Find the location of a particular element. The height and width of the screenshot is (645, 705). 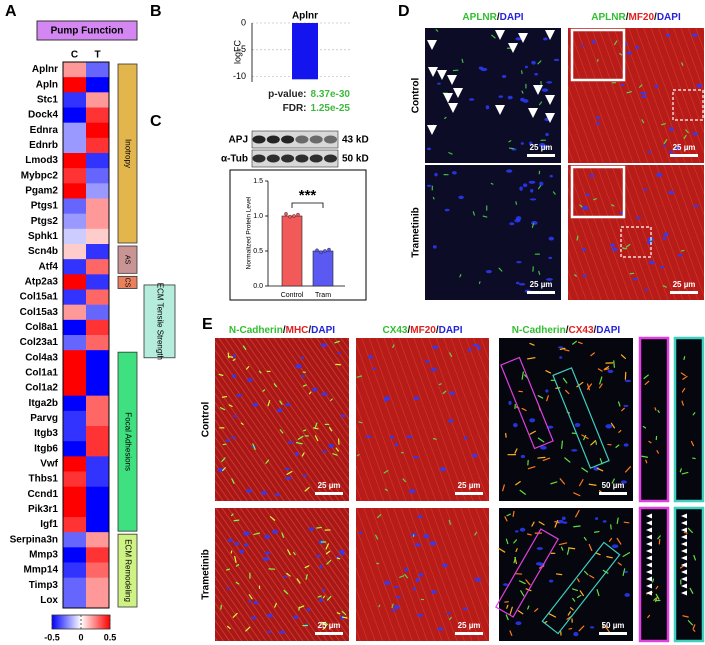

inset is located at coordinates (689, 419).